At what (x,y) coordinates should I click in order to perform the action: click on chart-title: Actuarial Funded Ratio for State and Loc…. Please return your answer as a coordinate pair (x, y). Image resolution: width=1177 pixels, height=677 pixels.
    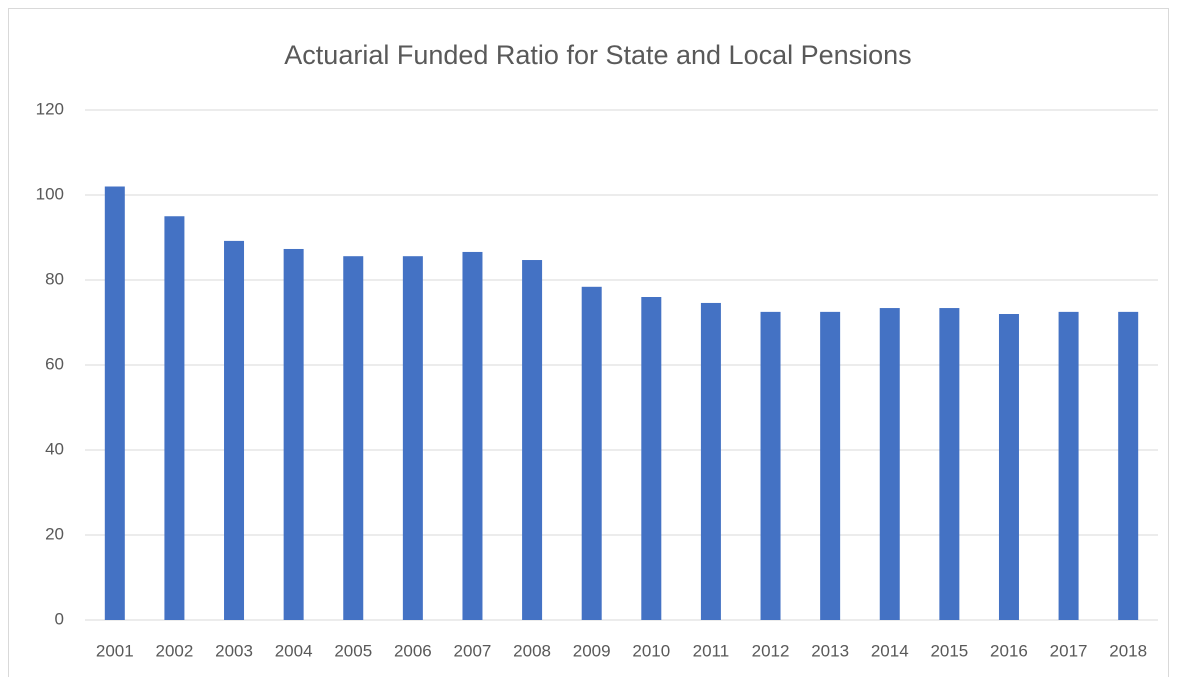
    Looking at the image, I should click on (597, 55).